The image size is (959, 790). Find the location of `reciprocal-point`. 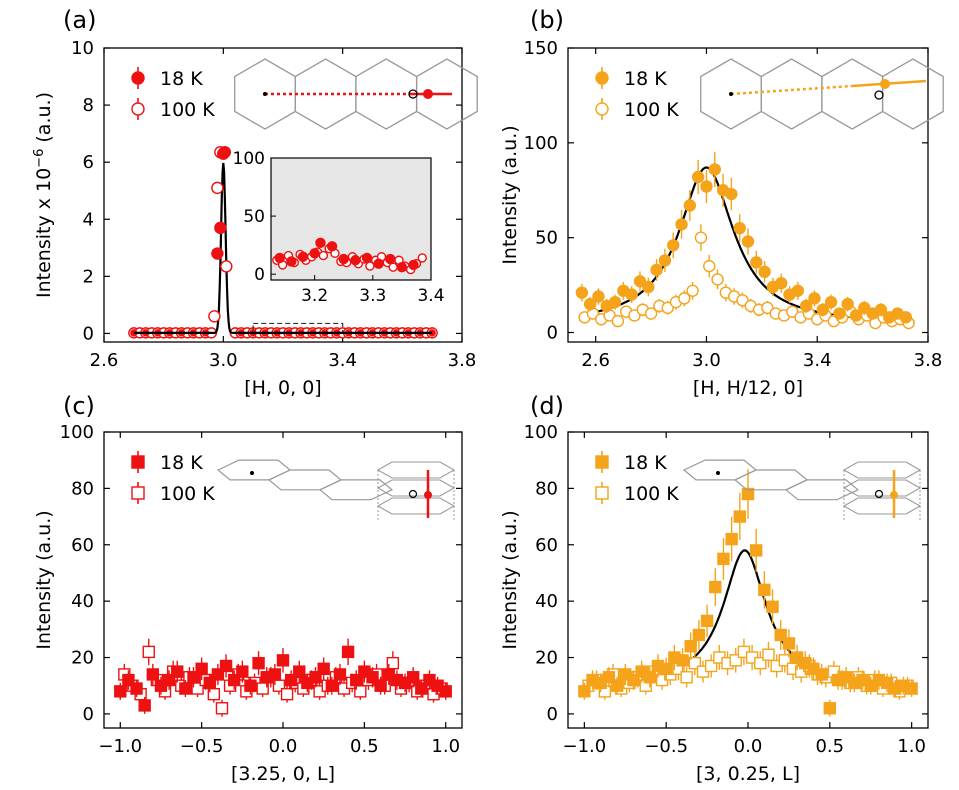

reciprocal-point is located at coordinates (879, 95).